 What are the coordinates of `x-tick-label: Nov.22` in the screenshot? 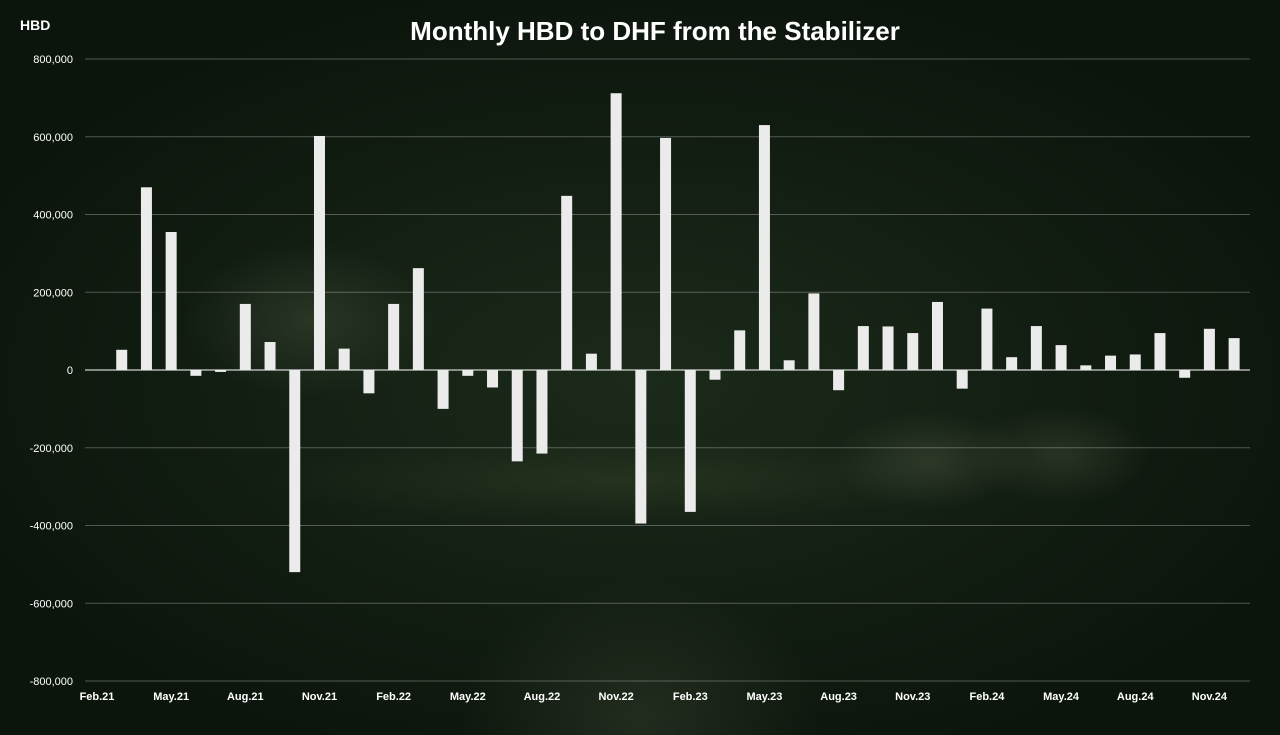 It's located at (615, 697).